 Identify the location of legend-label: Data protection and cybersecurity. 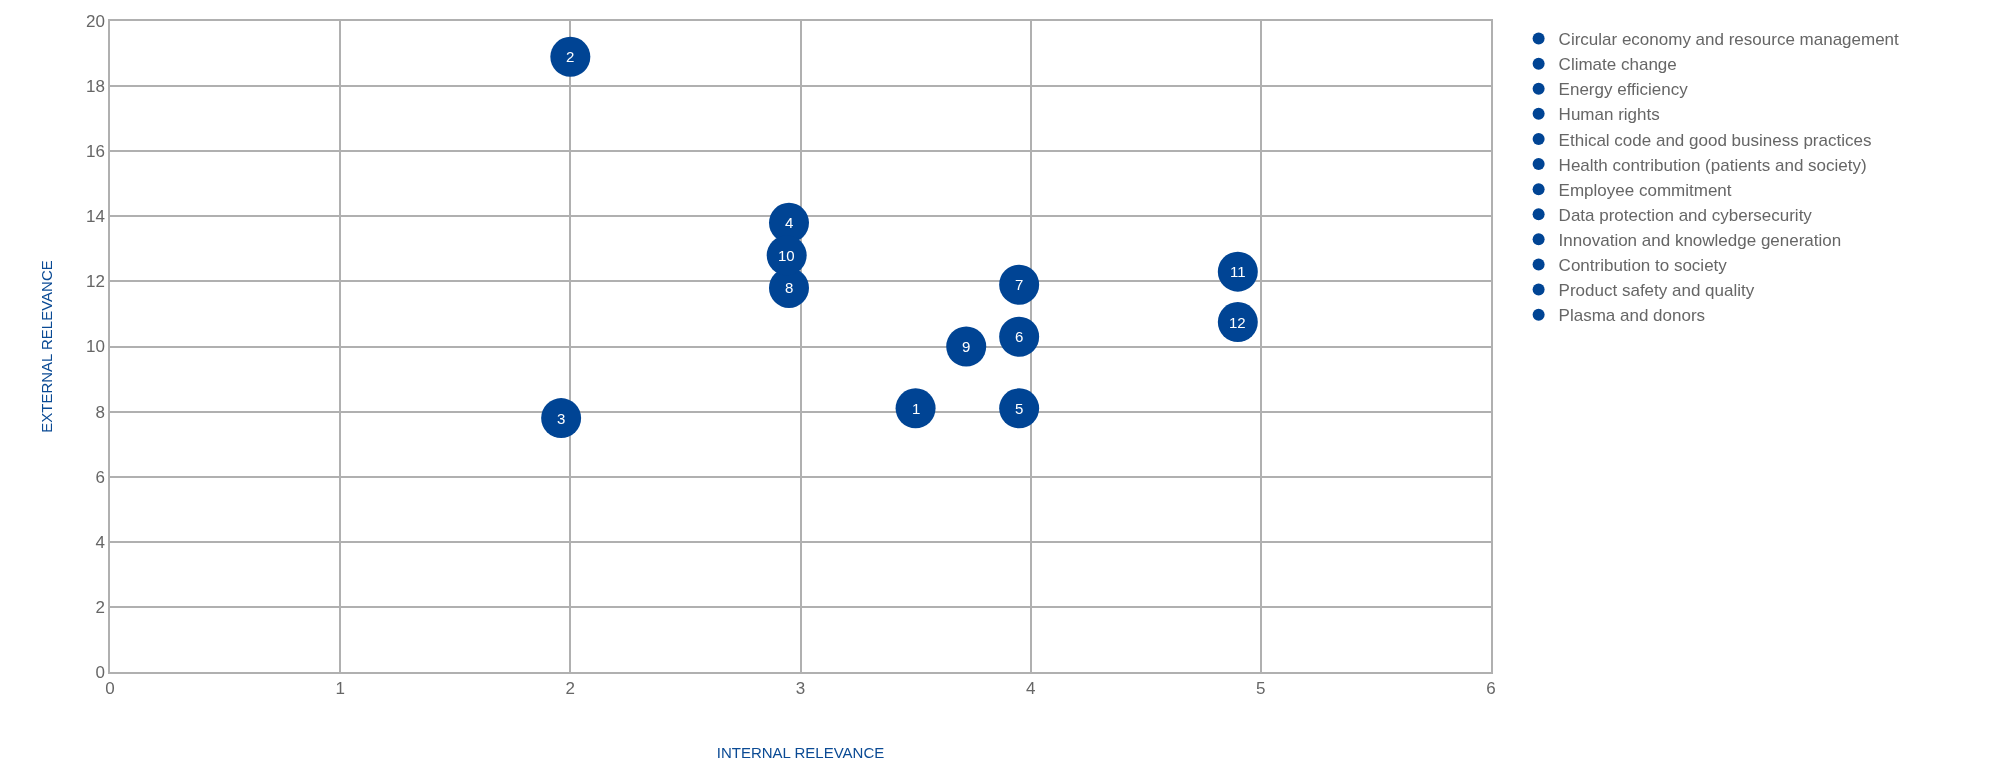
(1685, 215).